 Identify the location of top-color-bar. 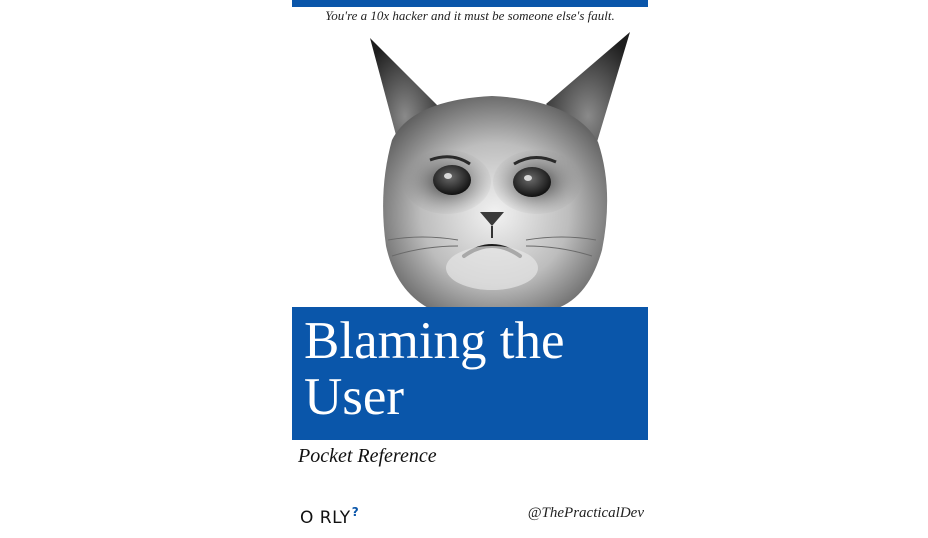
(470, 3).